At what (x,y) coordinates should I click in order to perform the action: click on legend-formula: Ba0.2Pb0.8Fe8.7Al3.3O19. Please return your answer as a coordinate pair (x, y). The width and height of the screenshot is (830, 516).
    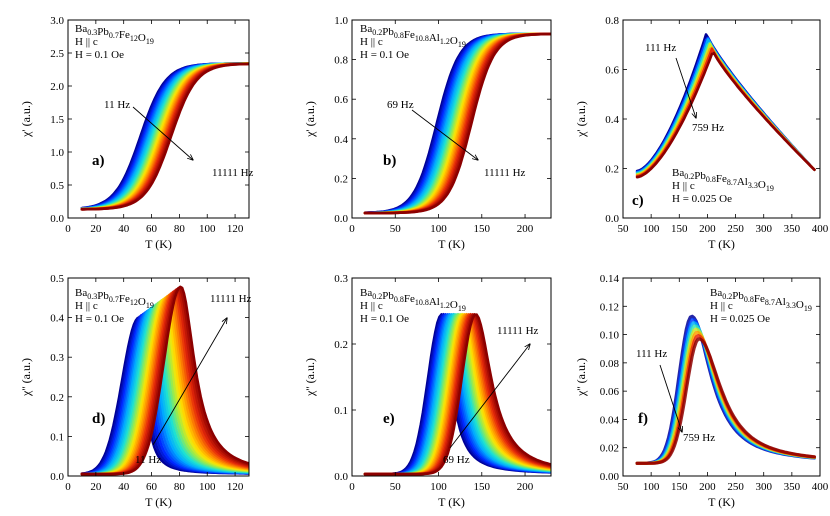
    Looking at the image, I should click on (761, 300).